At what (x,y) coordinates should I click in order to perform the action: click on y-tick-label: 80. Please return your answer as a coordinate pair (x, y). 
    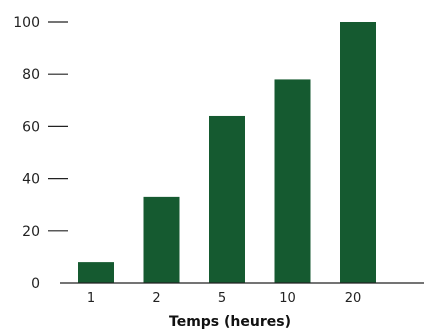
    Looking at the image, I should click on (31, 75).